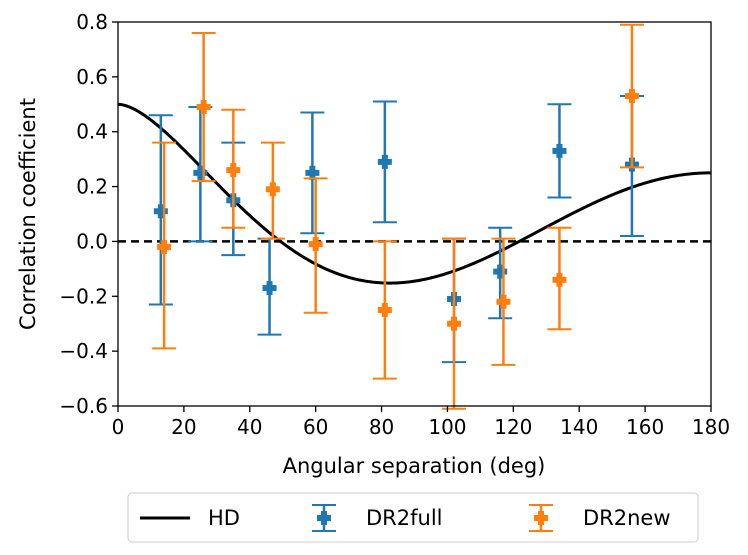  Describe the element at coordinates (381, 427) in the screenshot. I see `x-tick-label: 80` at that location.